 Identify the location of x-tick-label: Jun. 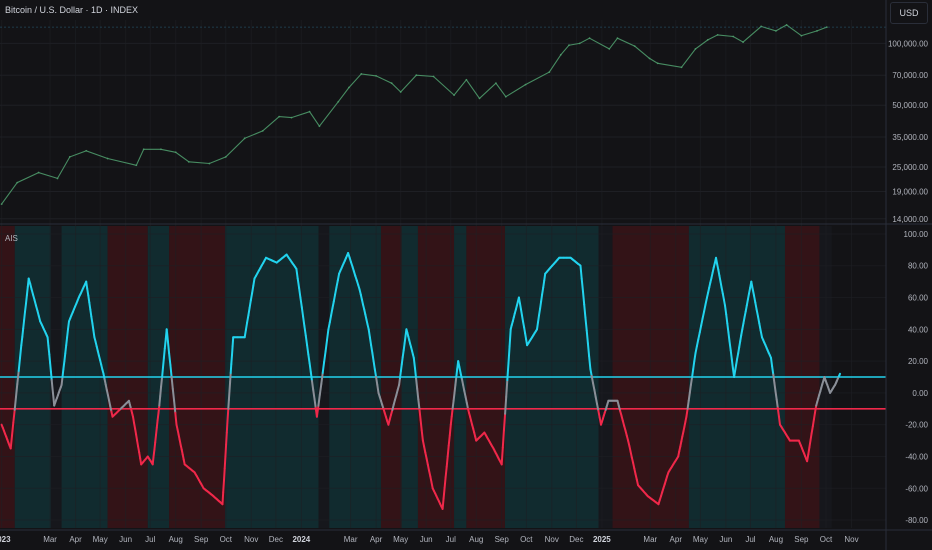
(125, 539).